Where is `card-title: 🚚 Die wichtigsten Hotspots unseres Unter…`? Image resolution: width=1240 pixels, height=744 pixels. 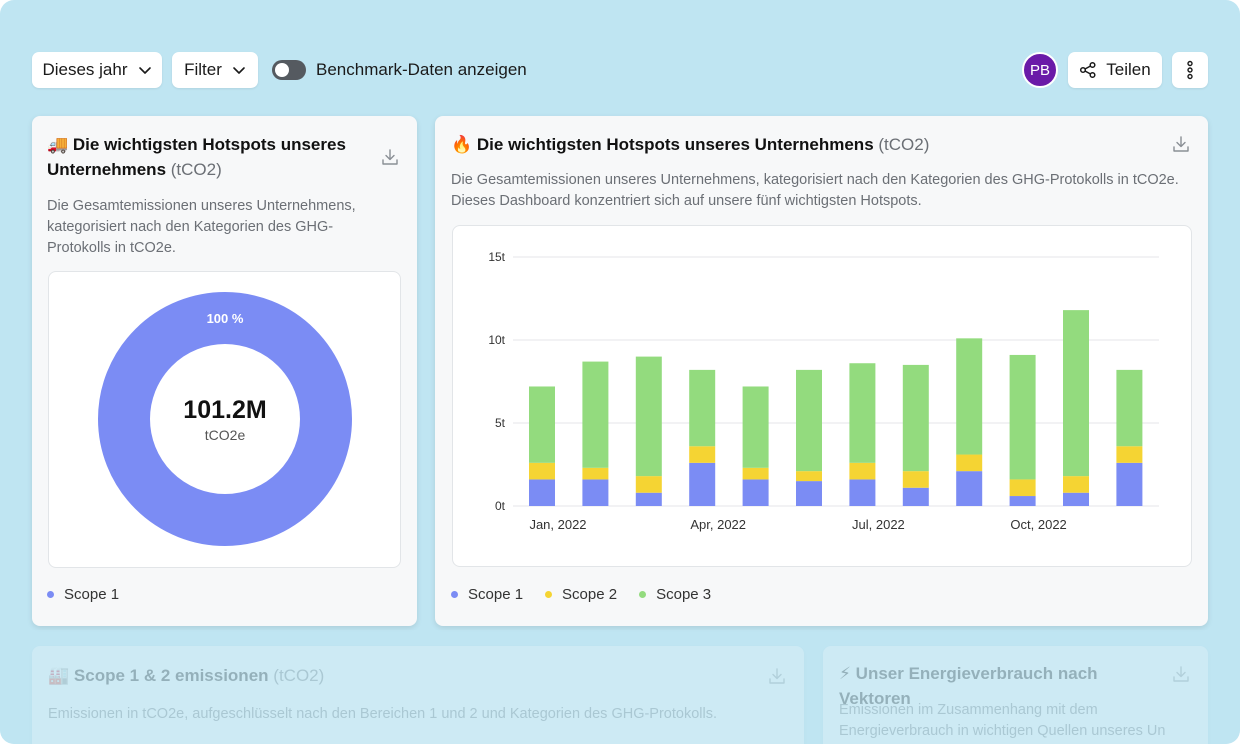 card-title: 🚚 Die wichtigsten Hotspots unseres Unter… is located at coordinates (207, 157).